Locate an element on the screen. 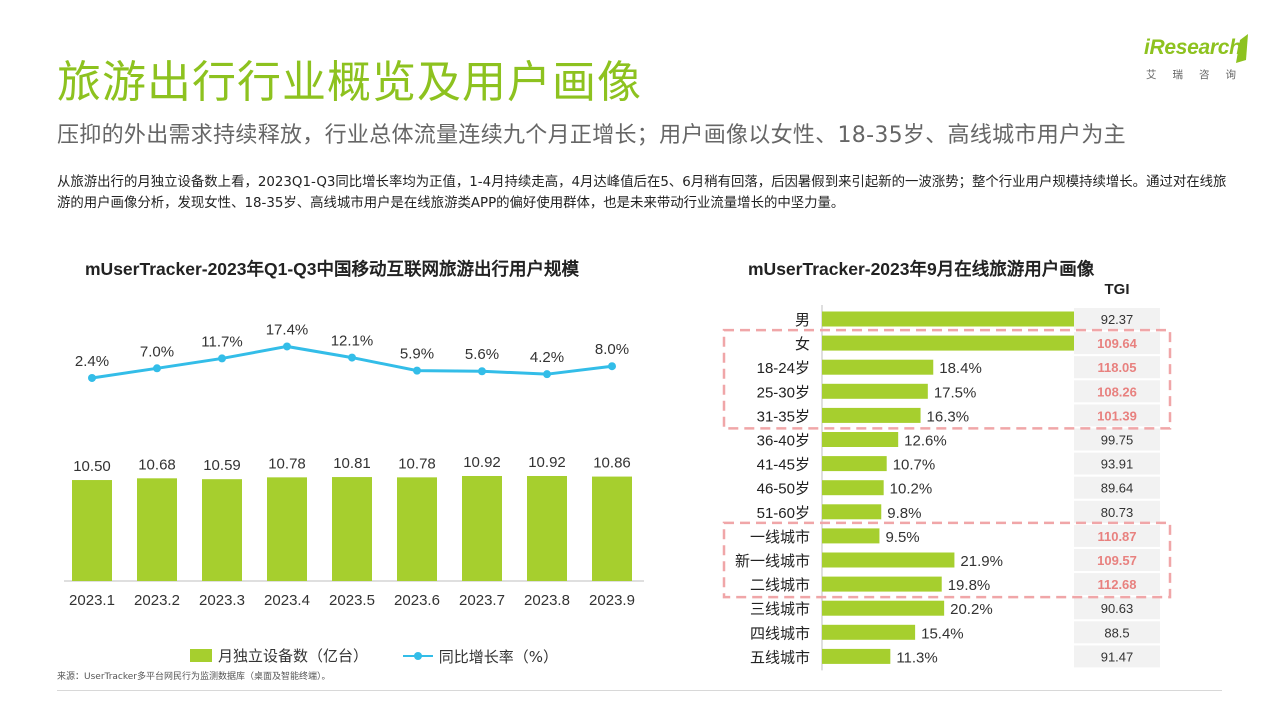  profile-value-label: 11.3% is located at coordinates (916, 657).